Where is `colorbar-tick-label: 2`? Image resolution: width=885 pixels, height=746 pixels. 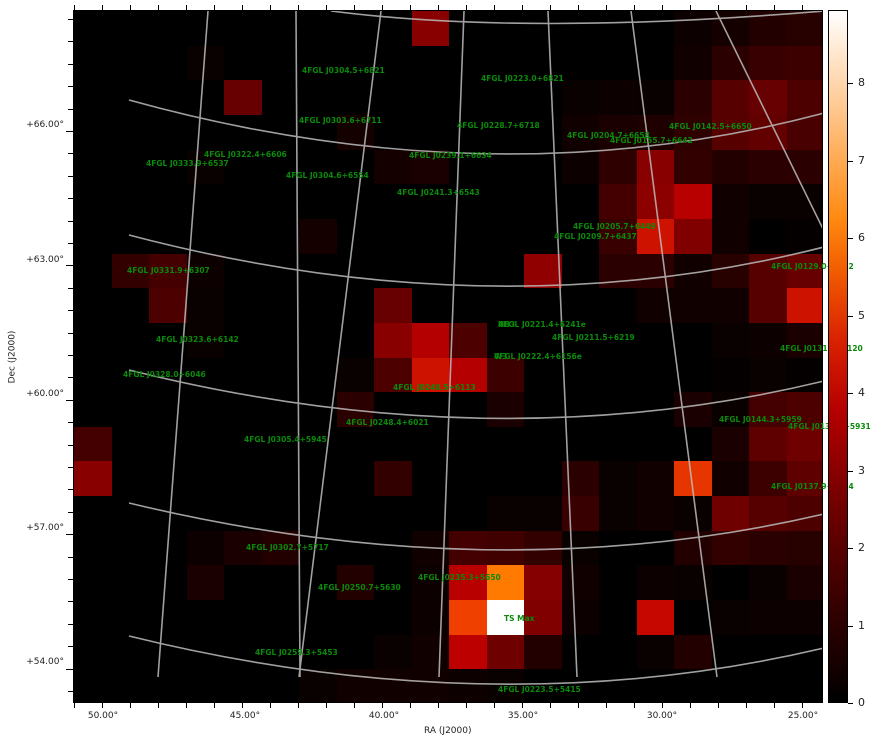 colorbar-tick-label: 2 is located at coordinates (861, 547).